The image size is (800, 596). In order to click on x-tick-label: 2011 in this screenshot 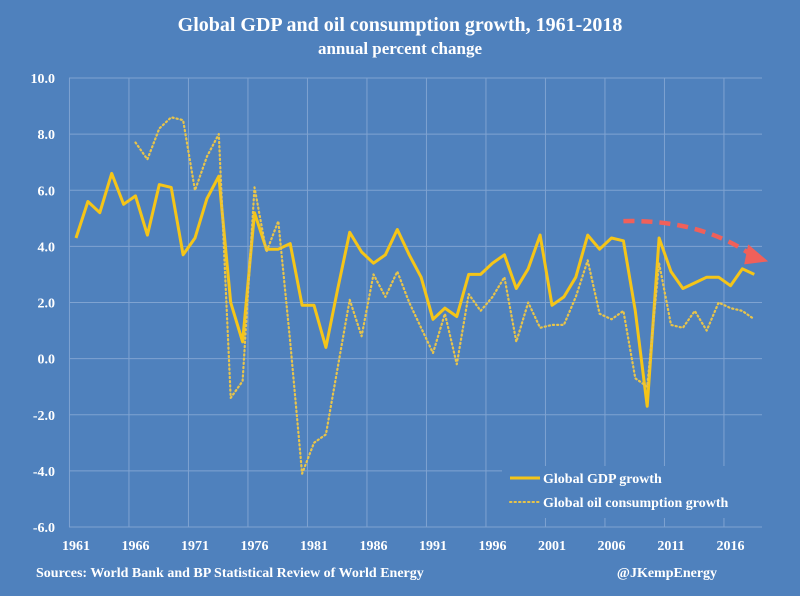, I will do `click(670, 546)`.